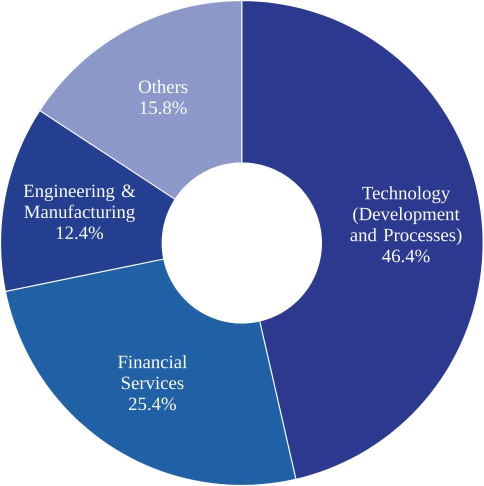 This screenshot has height=486, width=484. Describe the element at coordinates (163, 87) in the screenshot. I see `slice-label: Others` at that location.